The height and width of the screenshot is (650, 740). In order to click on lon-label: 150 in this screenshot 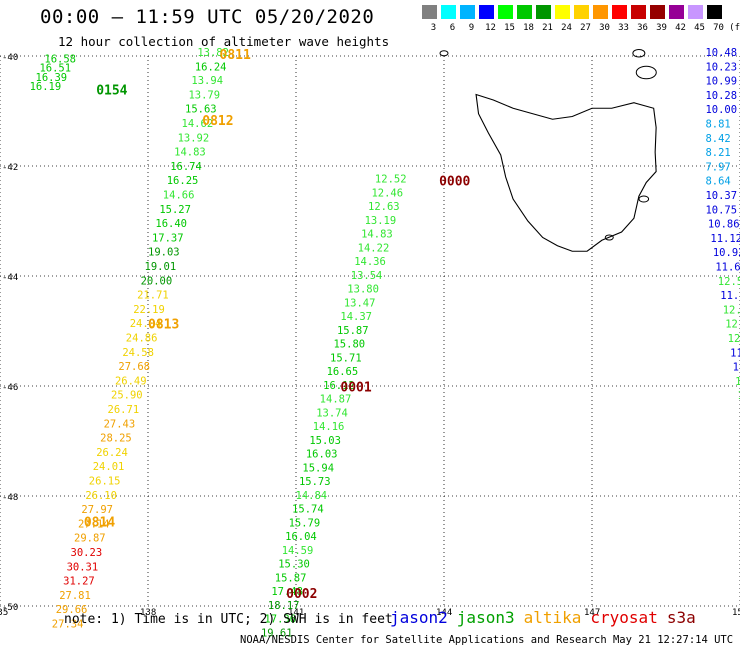, I will do `click(736, 613)`.